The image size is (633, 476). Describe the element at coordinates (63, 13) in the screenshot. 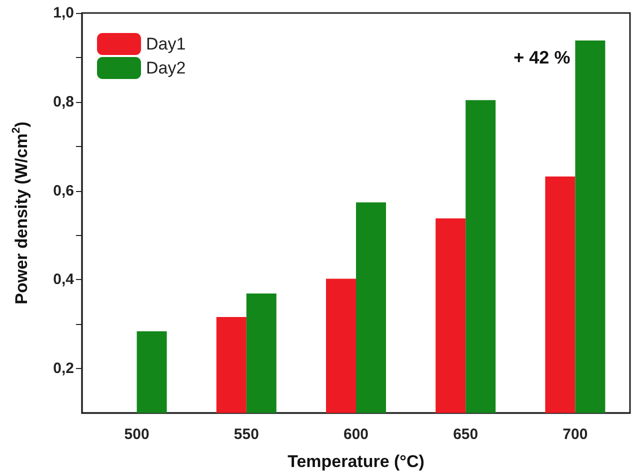

I see `y-tick-label: 1,0` at that location.